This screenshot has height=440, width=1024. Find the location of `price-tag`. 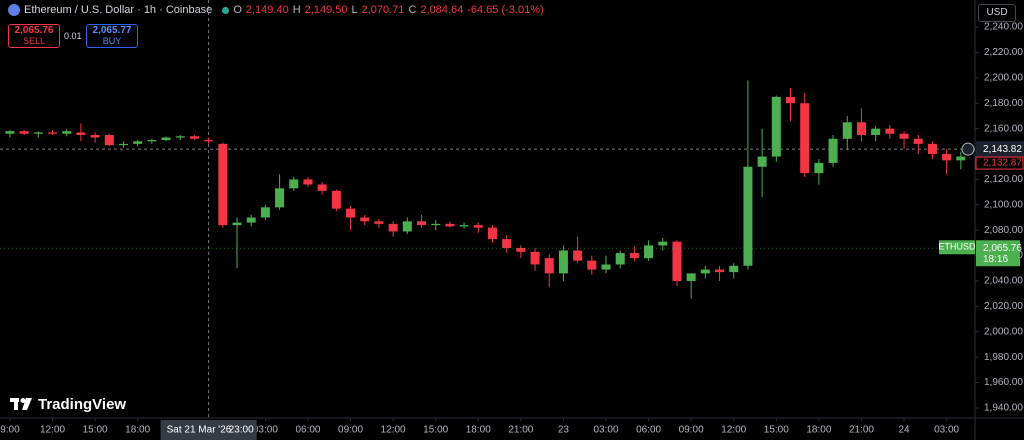

price-tag is located at coordinates (999, 163).